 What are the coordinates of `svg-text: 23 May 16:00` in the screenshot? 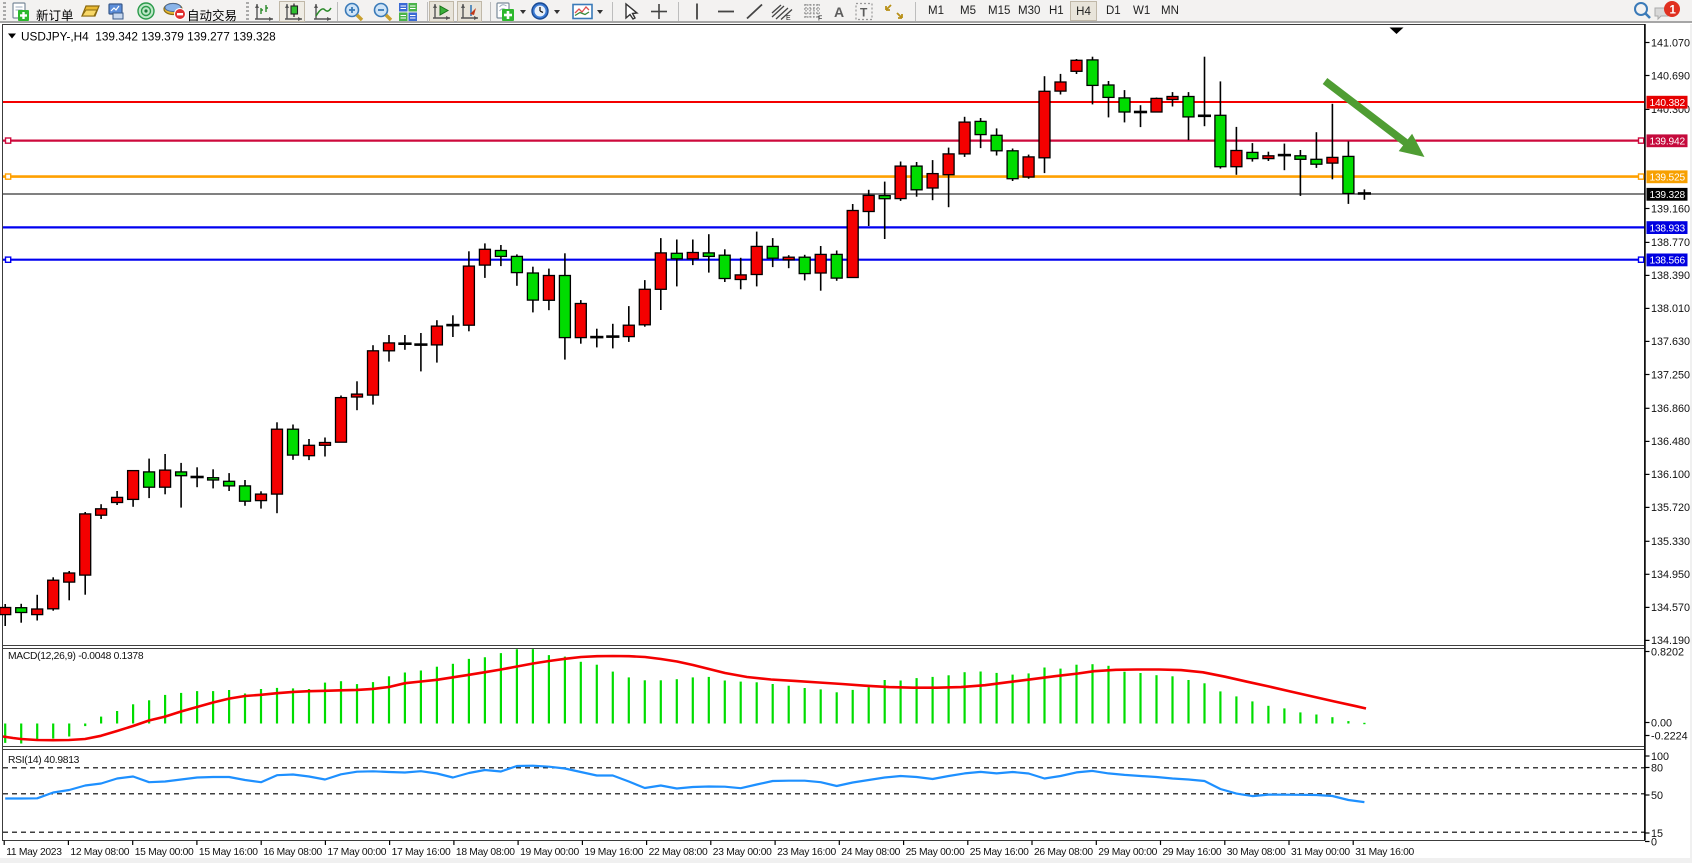 It's located at (806, 852).